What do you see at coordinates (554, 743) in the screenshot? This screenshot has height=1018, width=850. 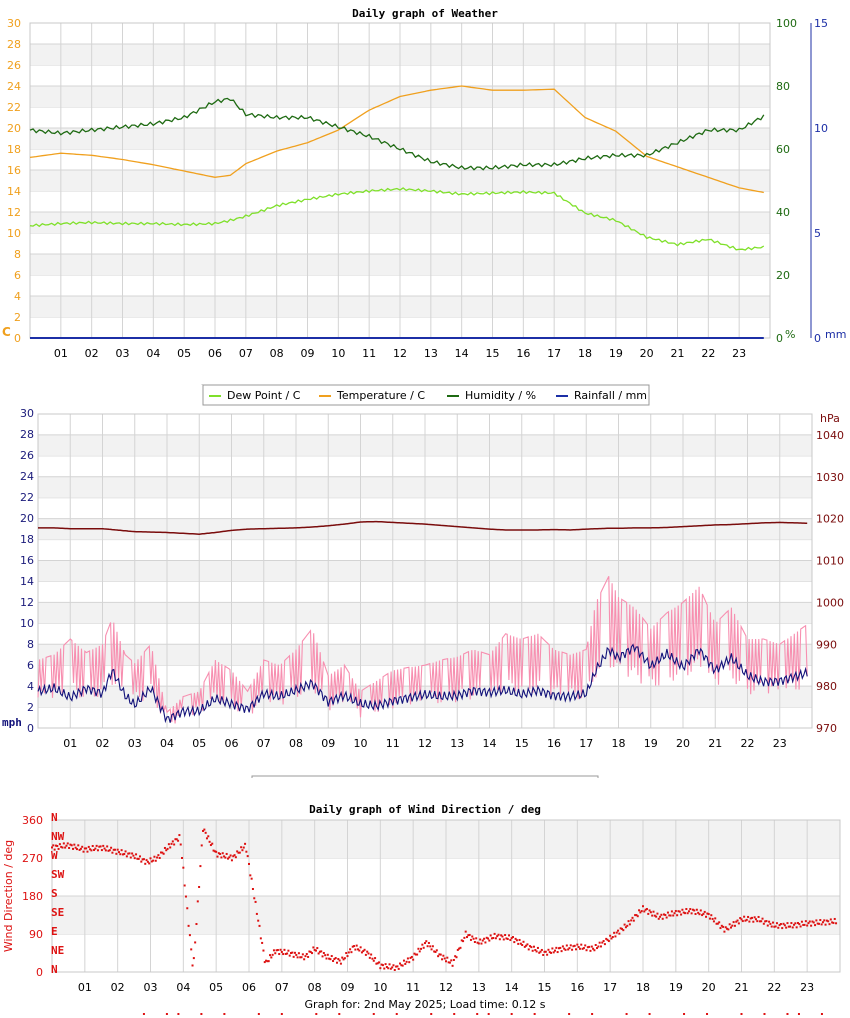 I see `x-tick-16: 16` at bounding box center [554, 743].